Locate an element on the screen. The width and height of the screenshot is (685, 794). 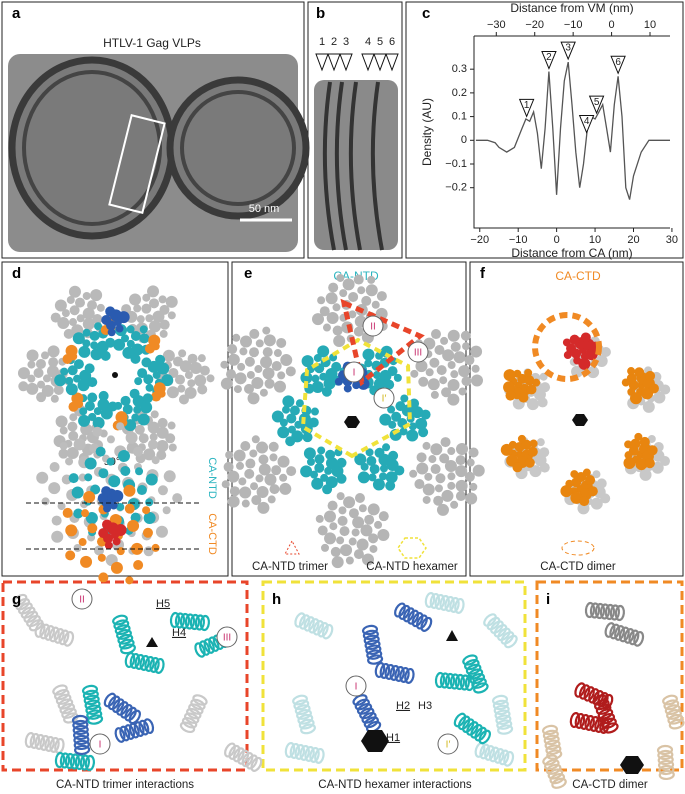
peak-label: 1 is located at coordinates (527, 105).